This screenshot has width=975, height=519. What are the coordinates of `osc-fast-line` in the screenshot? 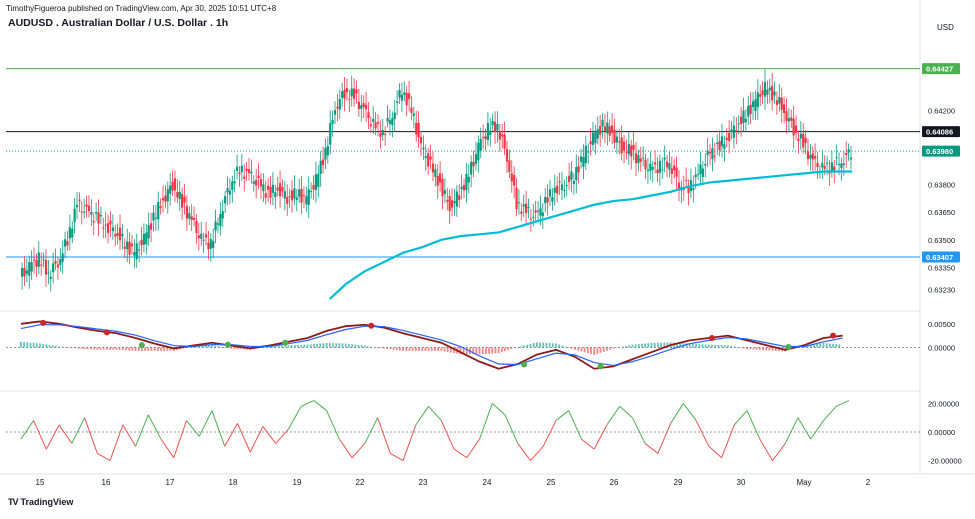 It's located at (431, 345).